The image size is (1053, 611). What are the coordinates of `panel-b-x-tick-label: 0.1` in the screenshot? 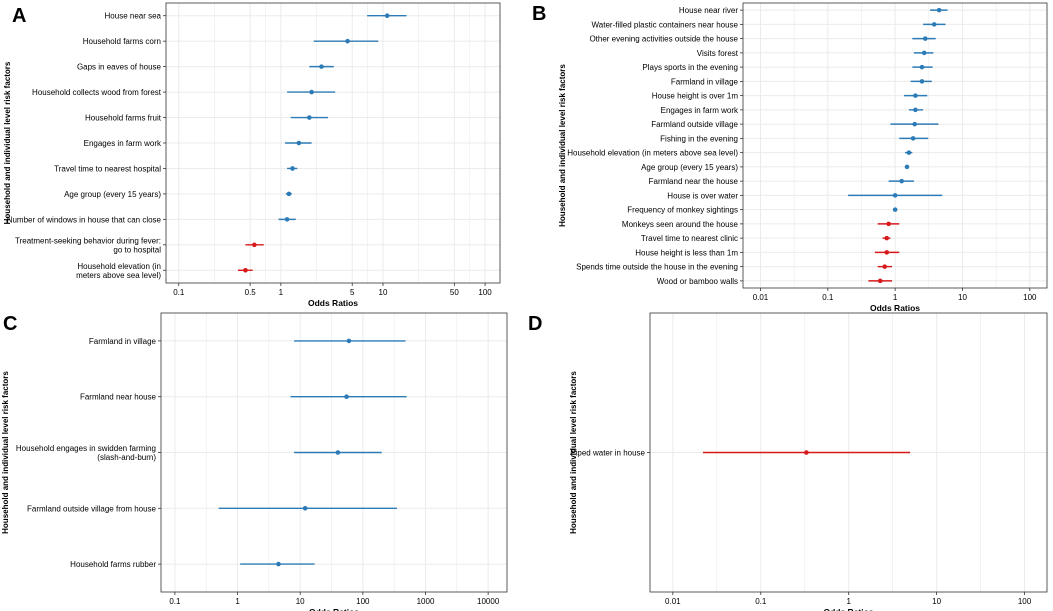 It's located at (828, 297).